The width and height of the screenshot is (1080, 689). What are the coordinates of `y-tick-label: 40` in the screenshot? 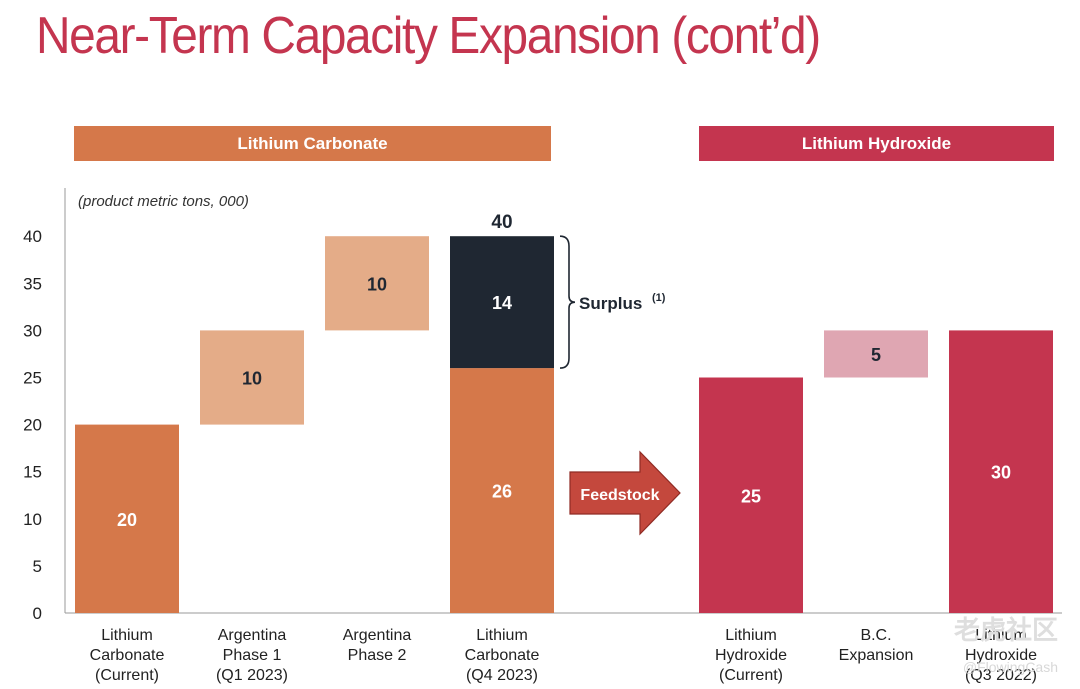 It's located at (32, 236).